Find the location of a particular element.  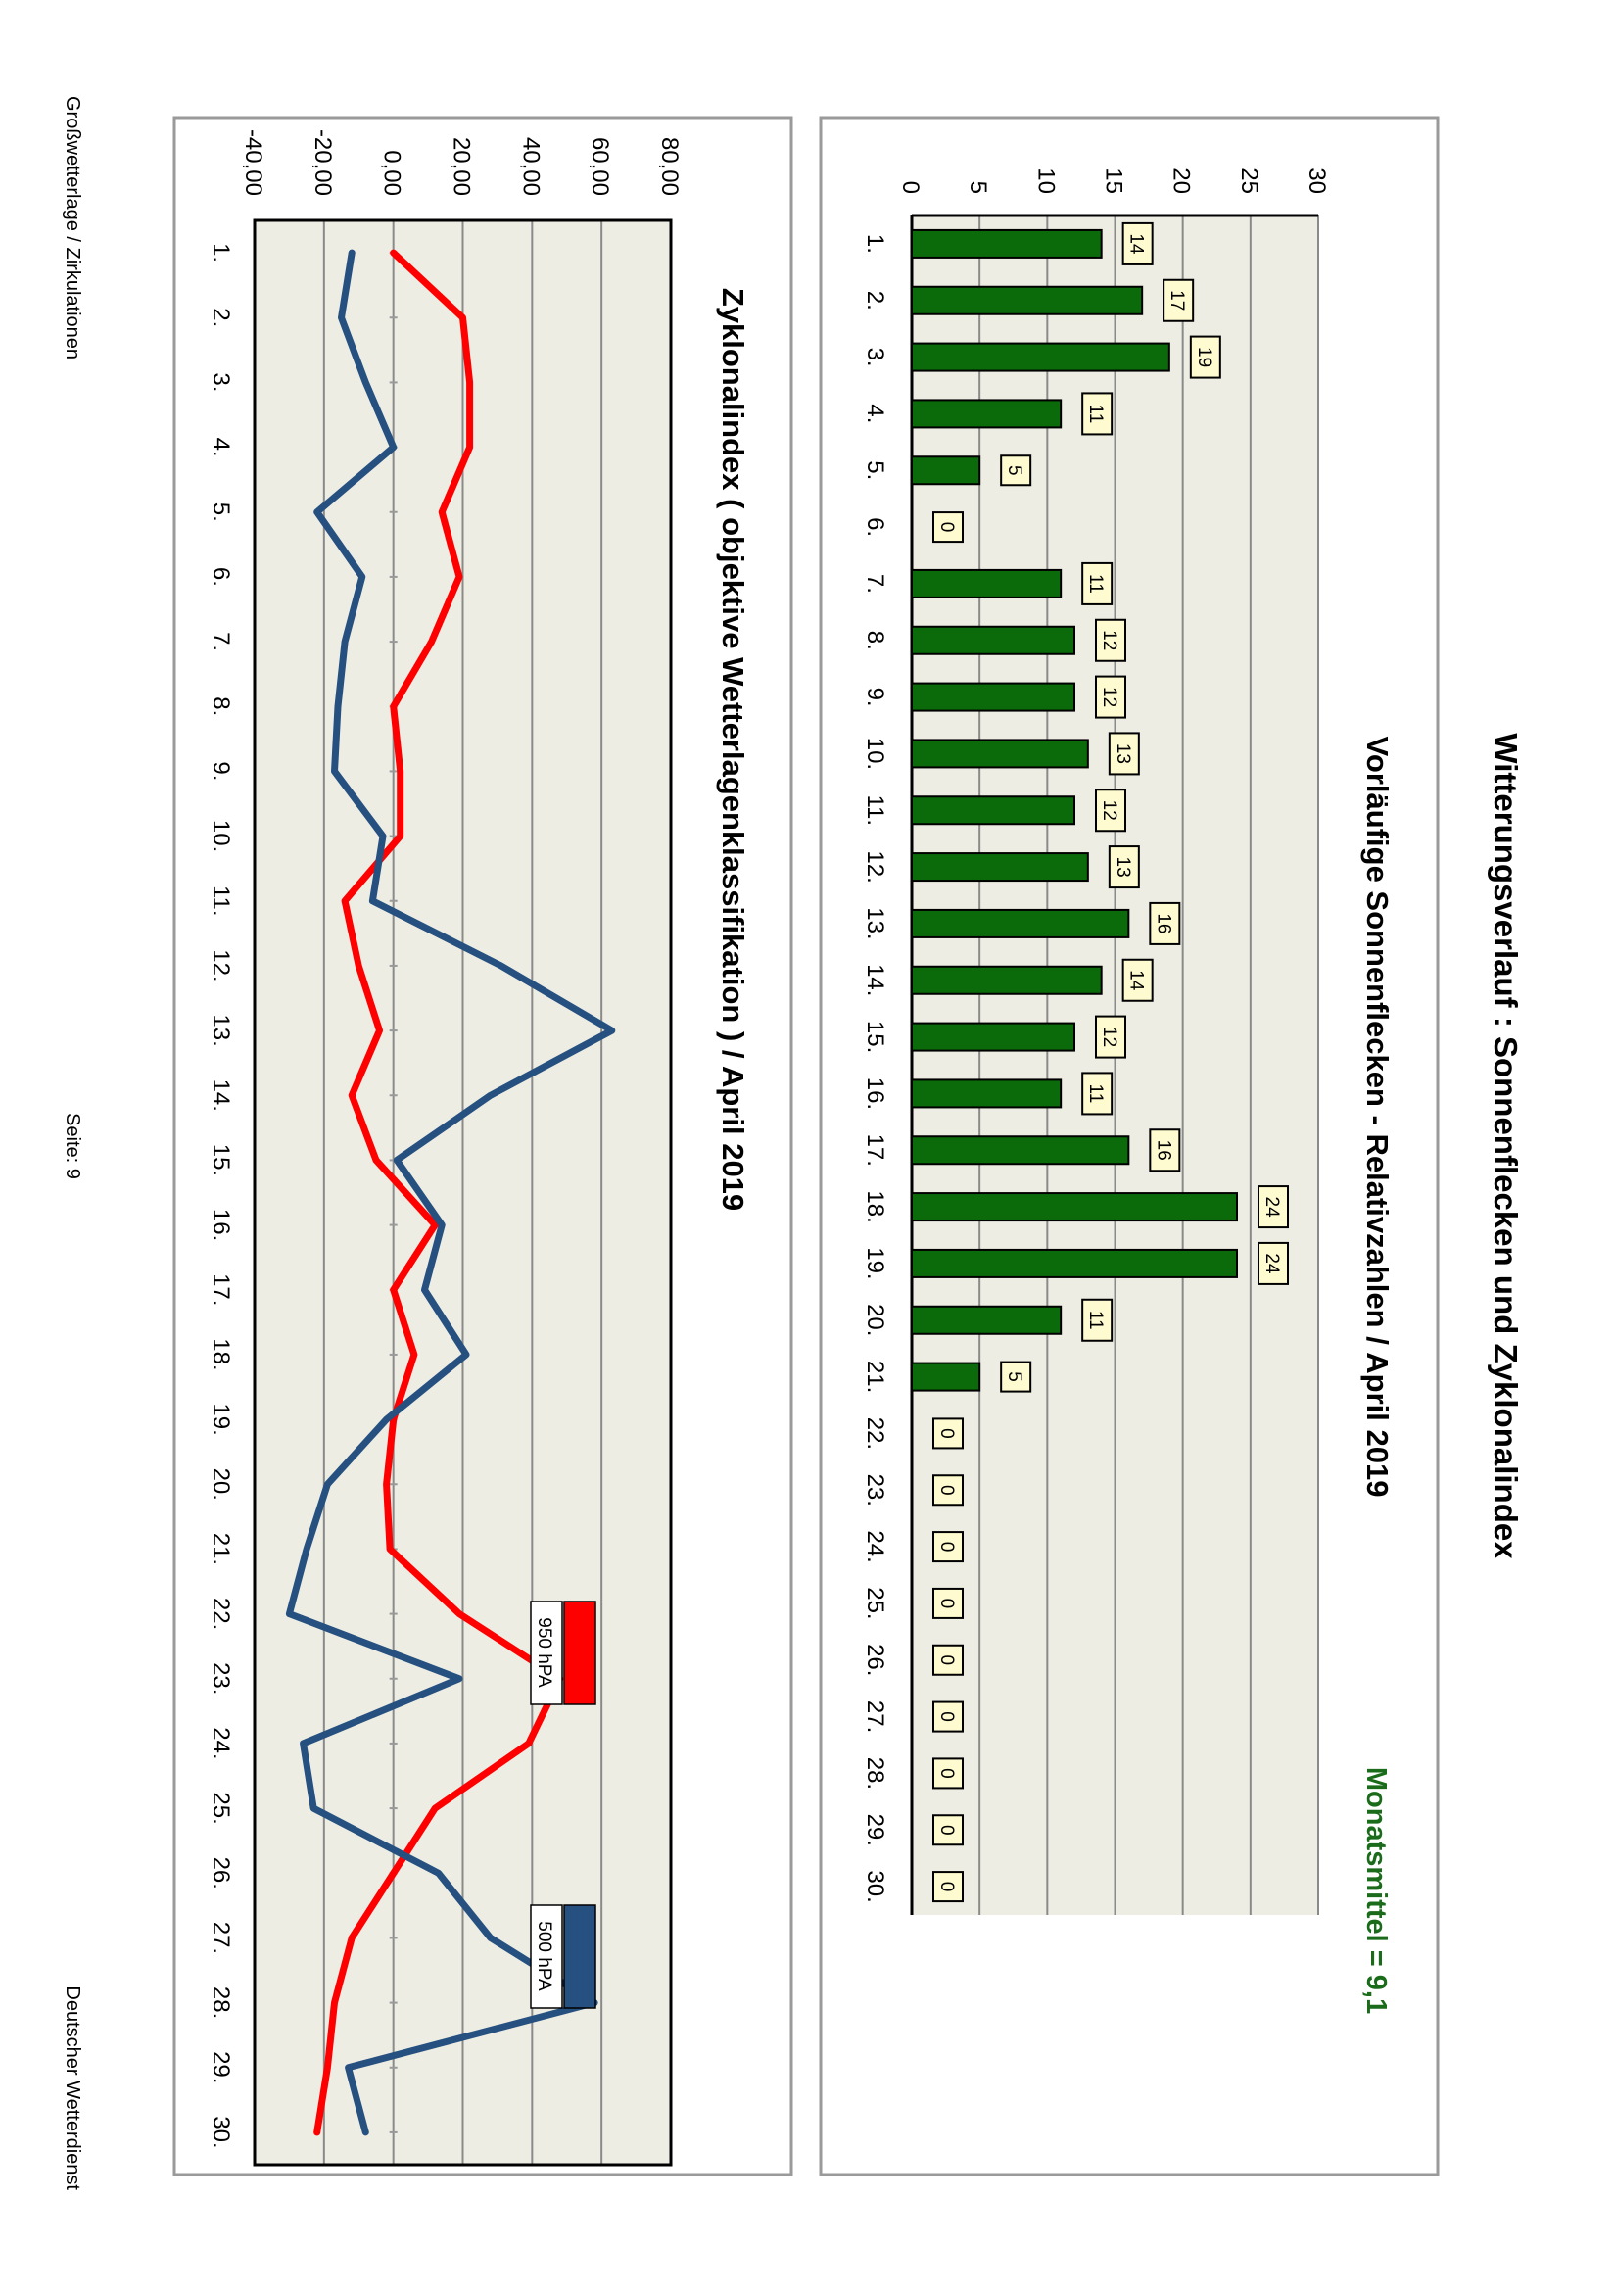

x-tick-label: 19. is located at coordinates (875, 1263).